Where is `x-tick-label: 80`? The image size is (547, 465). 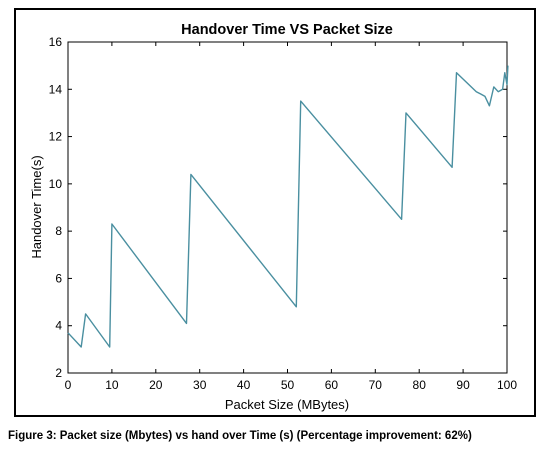 x-tick-label: 80 is located at coordinates (420, 385).